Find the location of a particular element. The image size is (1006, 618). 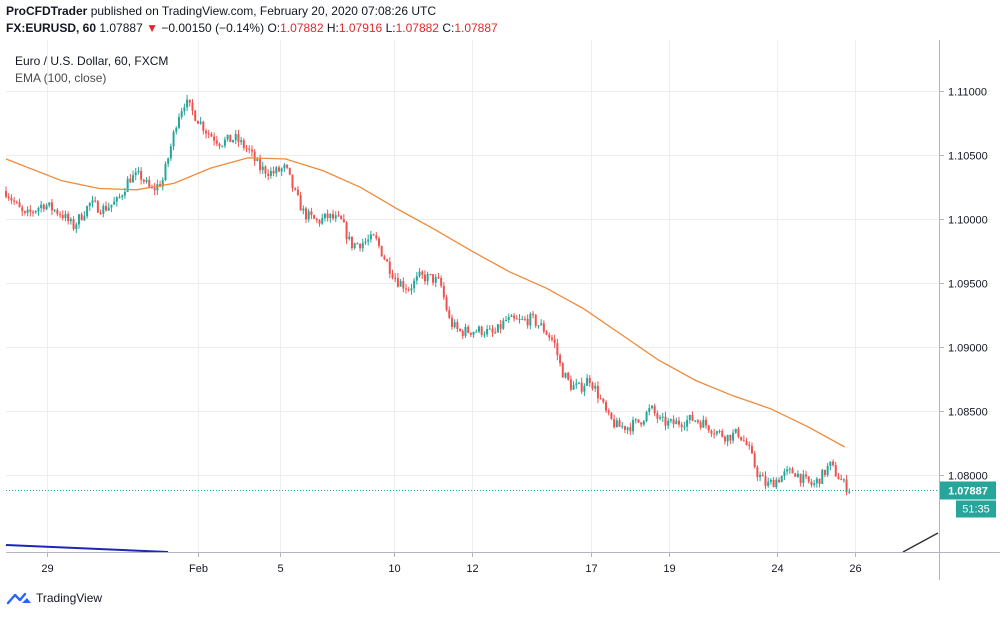

footer-brand: TradingView is located at coordinates (54, 598).